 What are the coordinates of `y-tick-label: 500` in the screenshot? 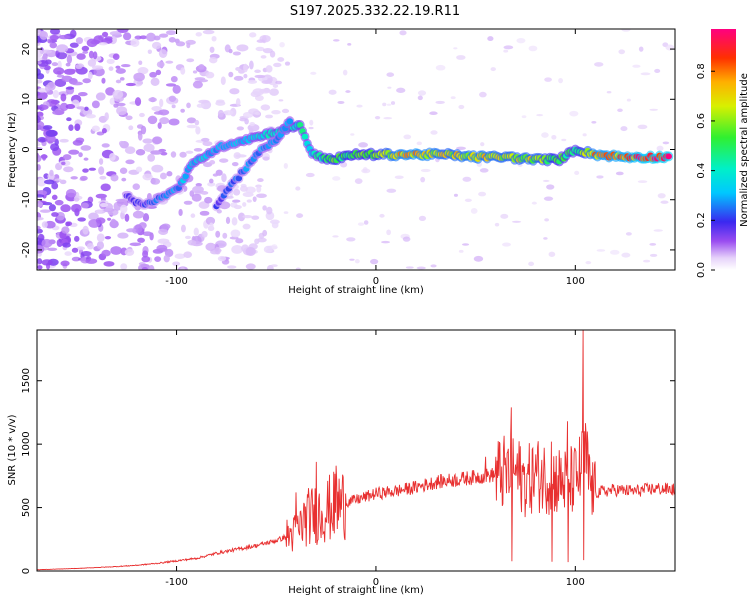 It's located at (26, 507).